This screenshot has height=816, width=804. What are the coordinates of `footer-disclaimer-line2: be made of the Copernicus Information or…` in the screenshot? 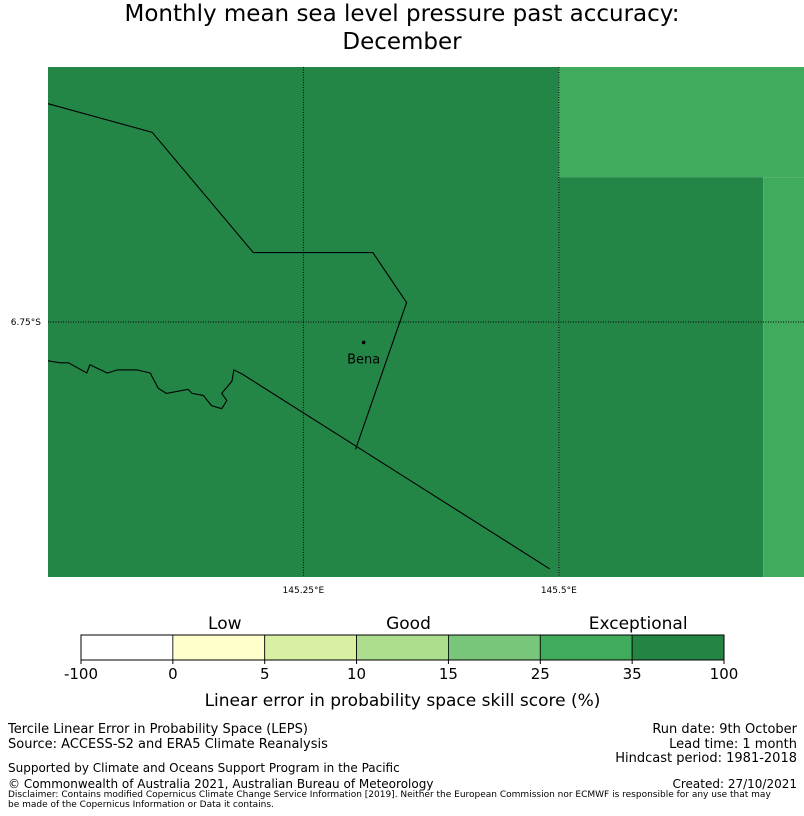 It's located at (141, 805).